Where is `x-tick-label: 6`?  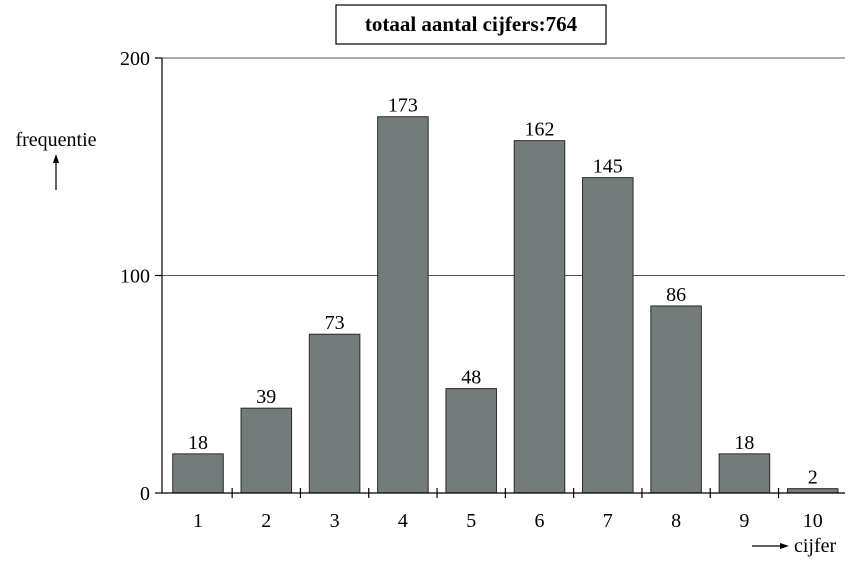
x-tick-label: 6 is located at coordinates (540, 521).